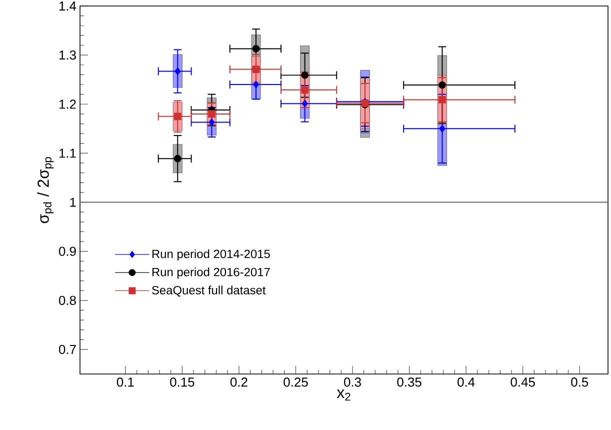 Image resolution: width=611 pixels, height=430 pixels. Describe the element at coordinates (67, 6) in the screenshot. I see `y-tick-label: 1.4` at that location.